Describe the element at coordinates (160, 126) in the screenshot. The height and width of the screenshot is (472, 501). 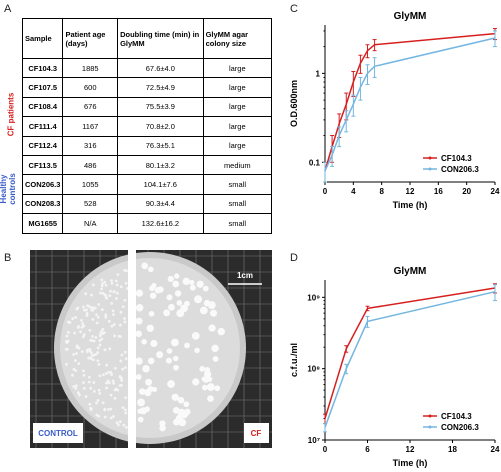
I see `table-cell: 70.8±2.0` at that location.